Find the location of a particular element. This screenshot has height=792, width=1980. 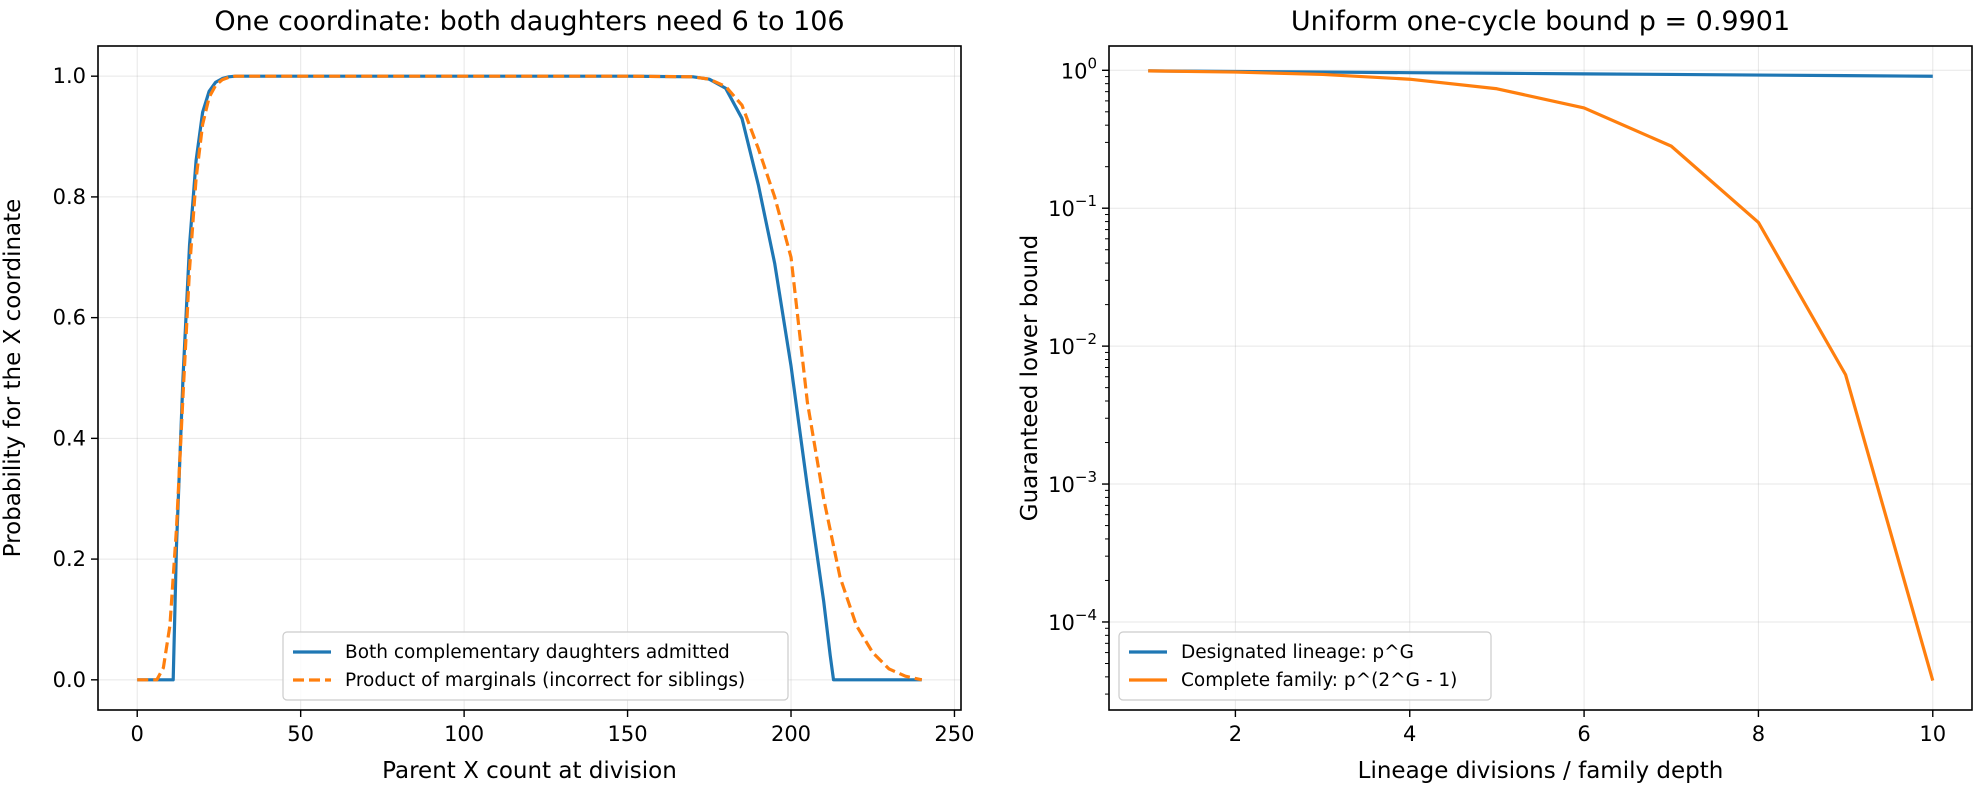

x-tick-label: 8 is located at coordinates (1758, 734).